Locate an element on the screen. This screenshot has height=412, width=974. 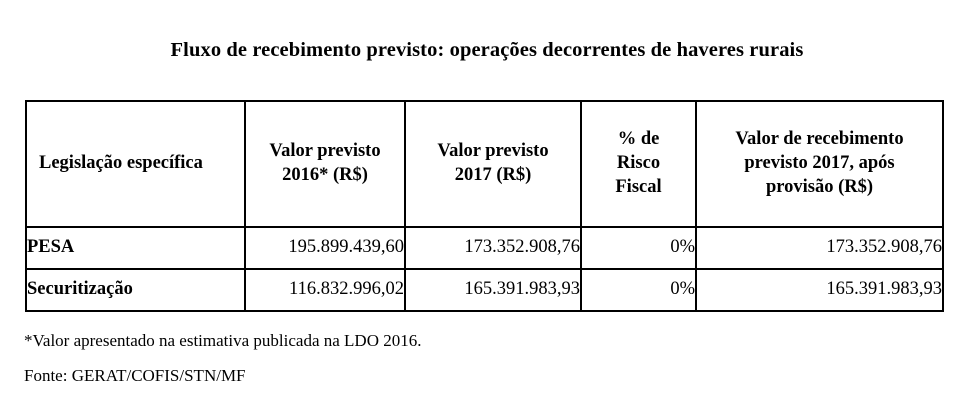
column-header-risco-fiscal-line3: Fiscal is located at coordinates (638, 186).